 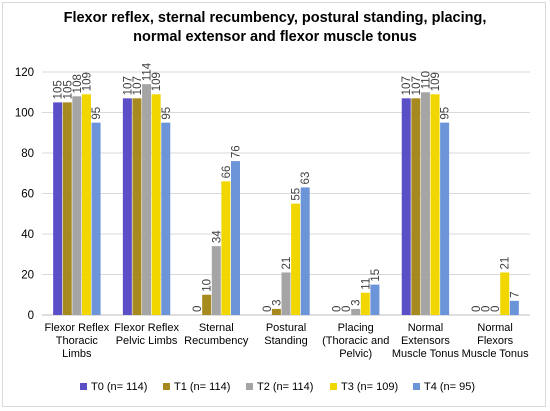 I want to click on x-category-label: Standing, so click(x=285, y=341).